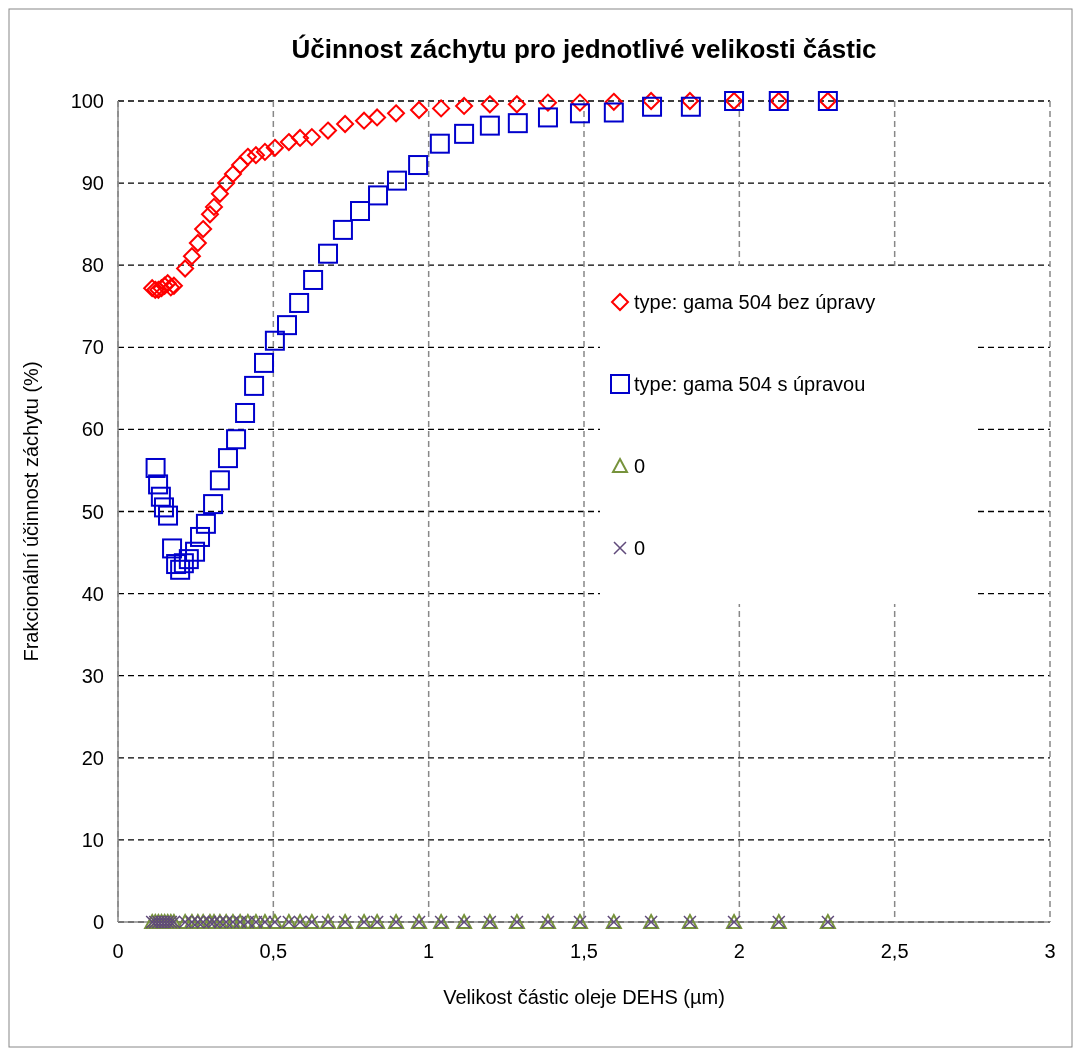  Describe the element at coordinates (584, 997) in the screenshot. I see `x-axis-title: Velikost částic oleje DEHS (µm)` at that location.